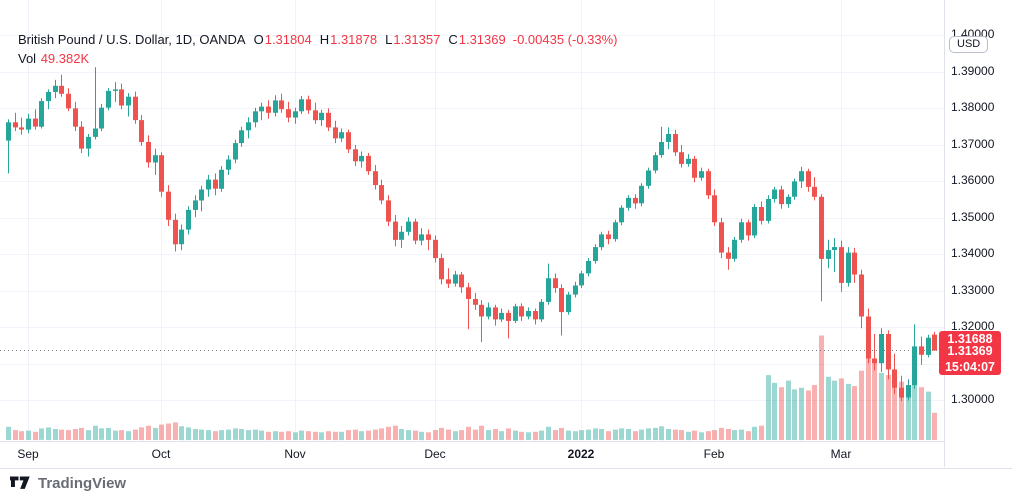 This screenshot has width=1012, height=501. Describe the element at coordinates (68, 483) in the screenshot. I see `tradingview-logo: TradingView` at that location.